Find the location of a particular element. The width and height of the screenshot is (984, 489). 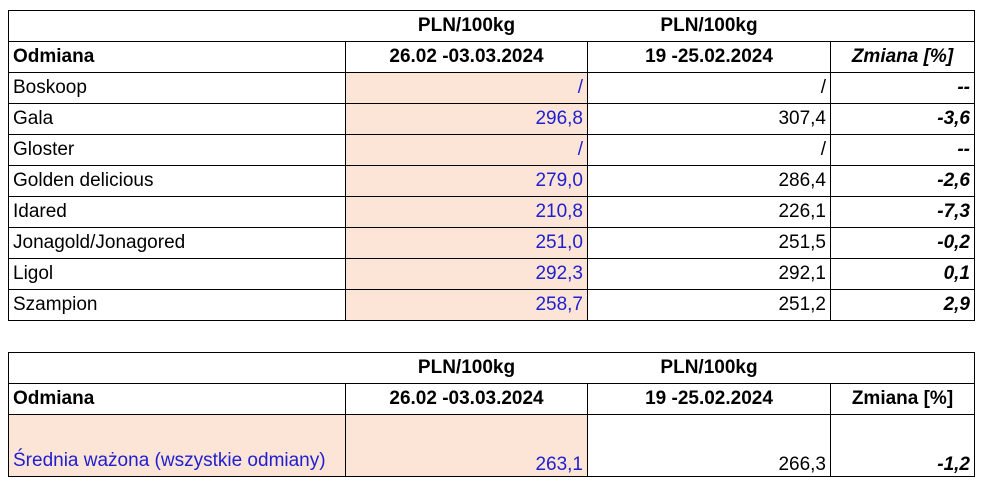

previous-price: 251,2 is located at coordinates (709, 305).